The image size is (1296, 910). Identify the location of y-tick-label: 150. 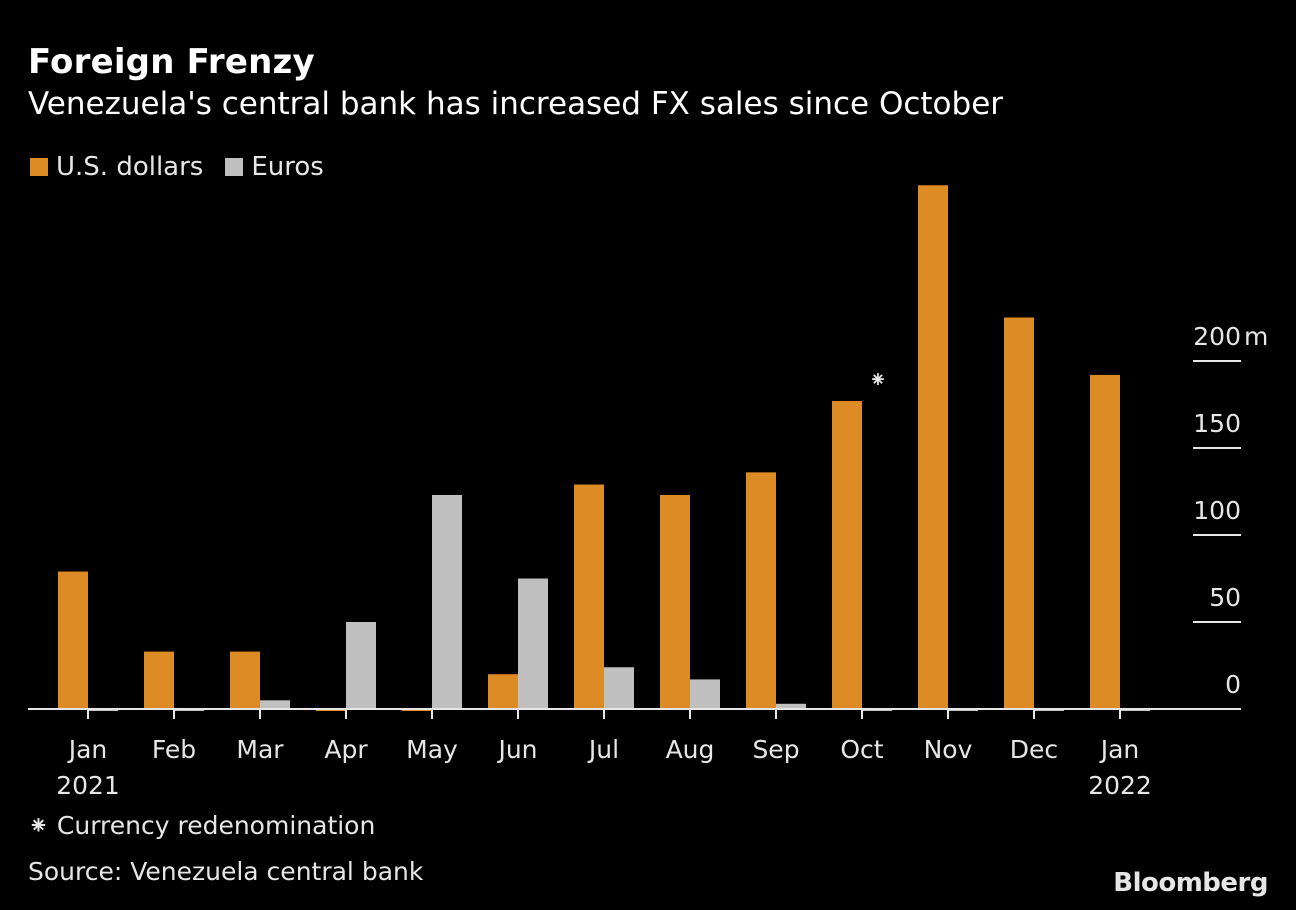
(1217, 423).